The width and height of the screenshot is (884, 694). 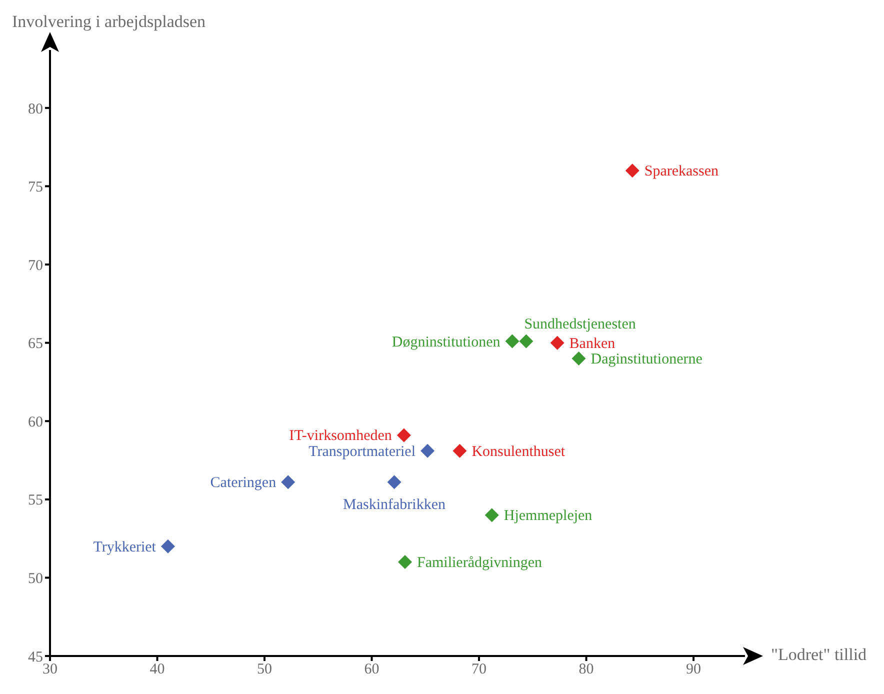 What do you see at coordinates (586, 670) in the screenshot?
I see `x-tick-label: 80` at bounding box center [586, 670].